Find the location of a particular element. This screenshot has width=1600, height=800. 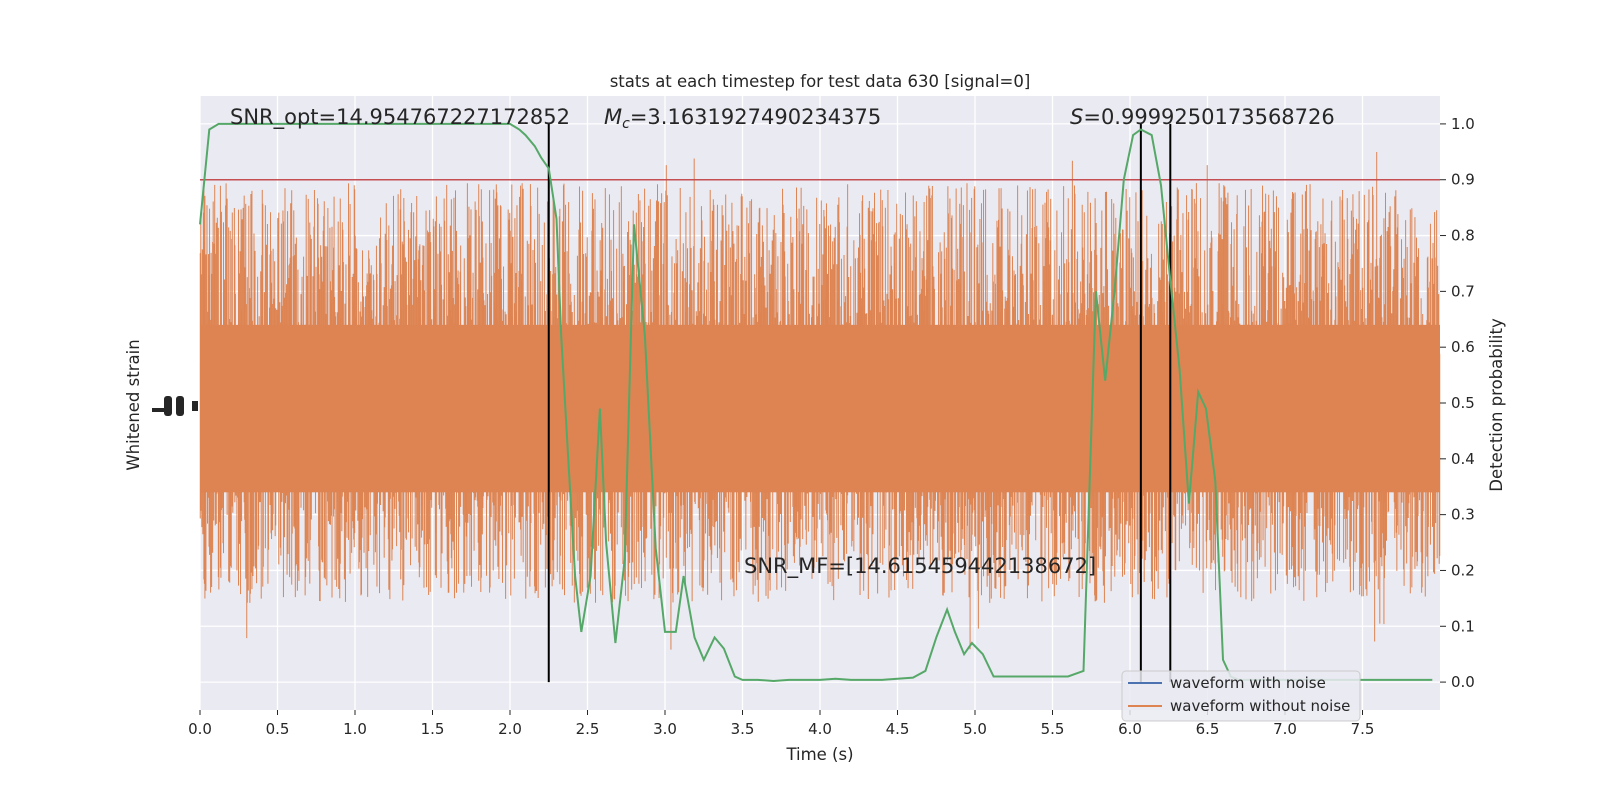

x-tick-label-8: 4.0 is located at coordinates (820, 729).